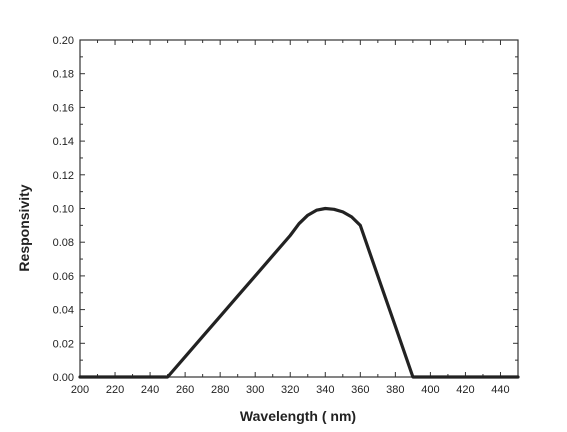 This screenshot has height=432, width=567. What do you see at coordinates (63, 41) in the screenshot?
I see `y-tick-label: 0.20` at bounding box center [63, 41].